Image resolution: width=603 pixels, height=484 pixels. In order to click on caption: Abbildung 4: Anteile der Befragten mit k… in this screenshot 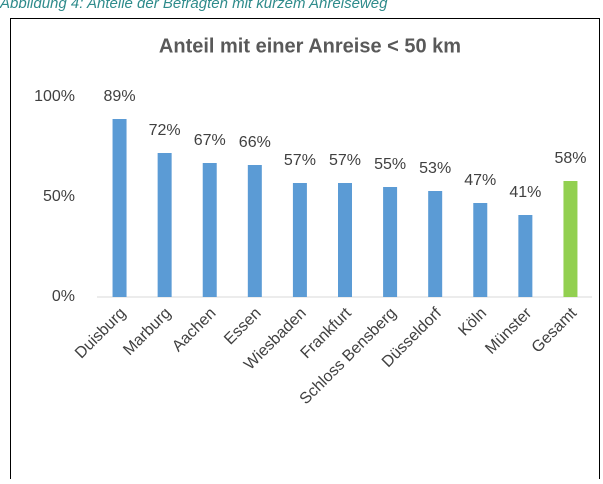, I will do `click(194, 6)`.